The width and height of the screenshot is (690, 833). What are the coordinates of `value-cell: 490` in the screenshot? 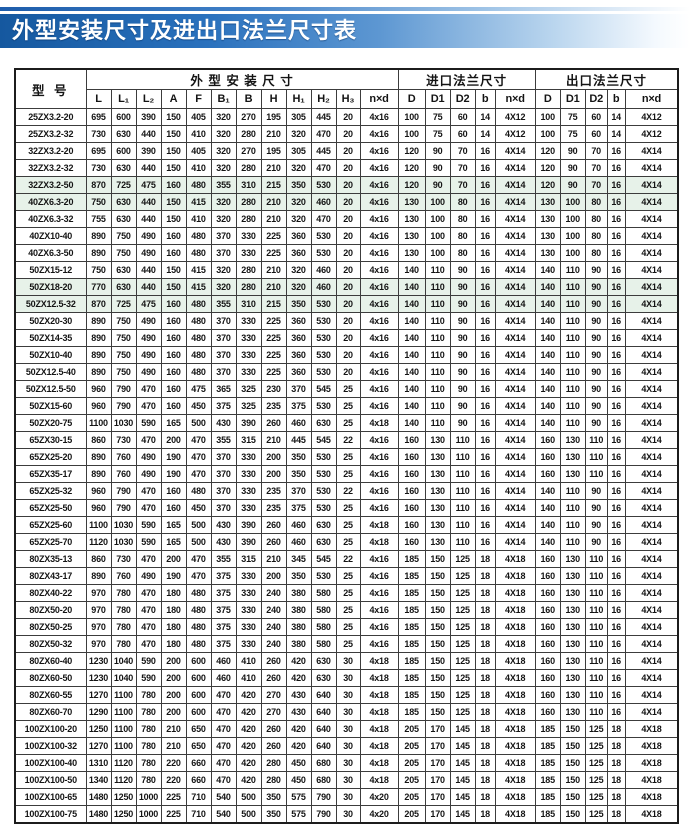 It's located at (148, 372).